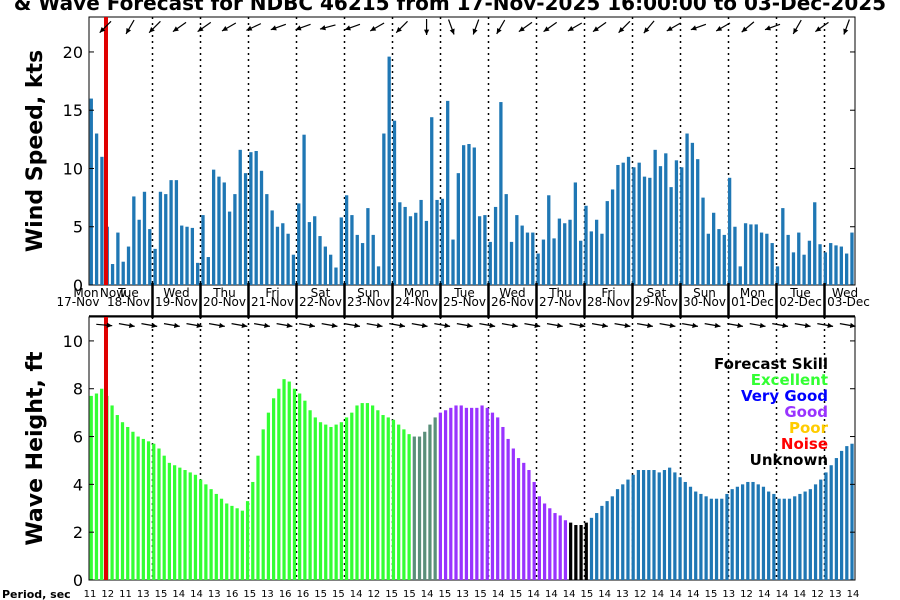 The image size is (900, 600). Describe the element at coordinates (128, 293) in the screenshot. I see `day-name-label: Tue` at that location.